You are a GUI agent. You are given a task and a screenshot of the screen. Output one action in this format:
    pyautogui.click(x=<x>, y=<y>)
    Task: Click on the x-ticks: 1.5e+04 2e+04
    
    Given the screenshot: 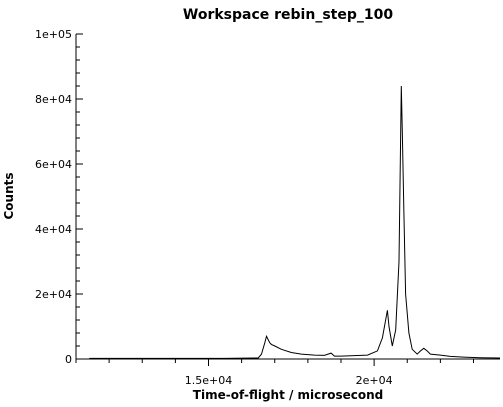 What is the action you would take?
    pyautogui.click(x=274, y=373)
    